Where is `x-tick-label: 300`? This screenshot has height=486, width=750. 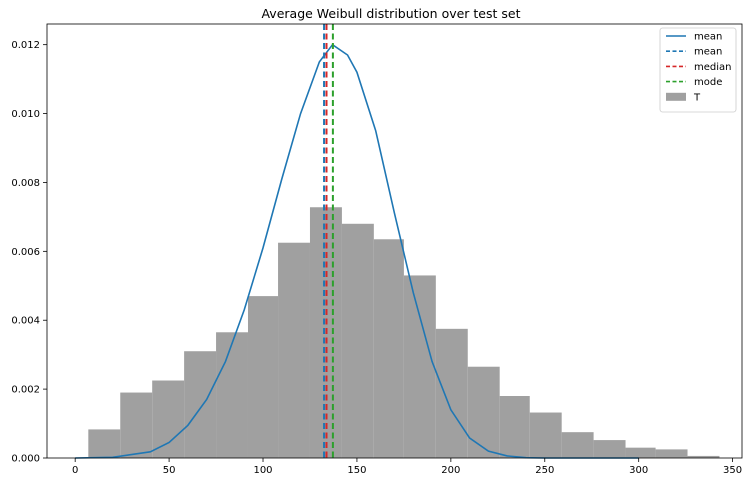
x-tick-label: 300 is located at coordinates (638, 470).